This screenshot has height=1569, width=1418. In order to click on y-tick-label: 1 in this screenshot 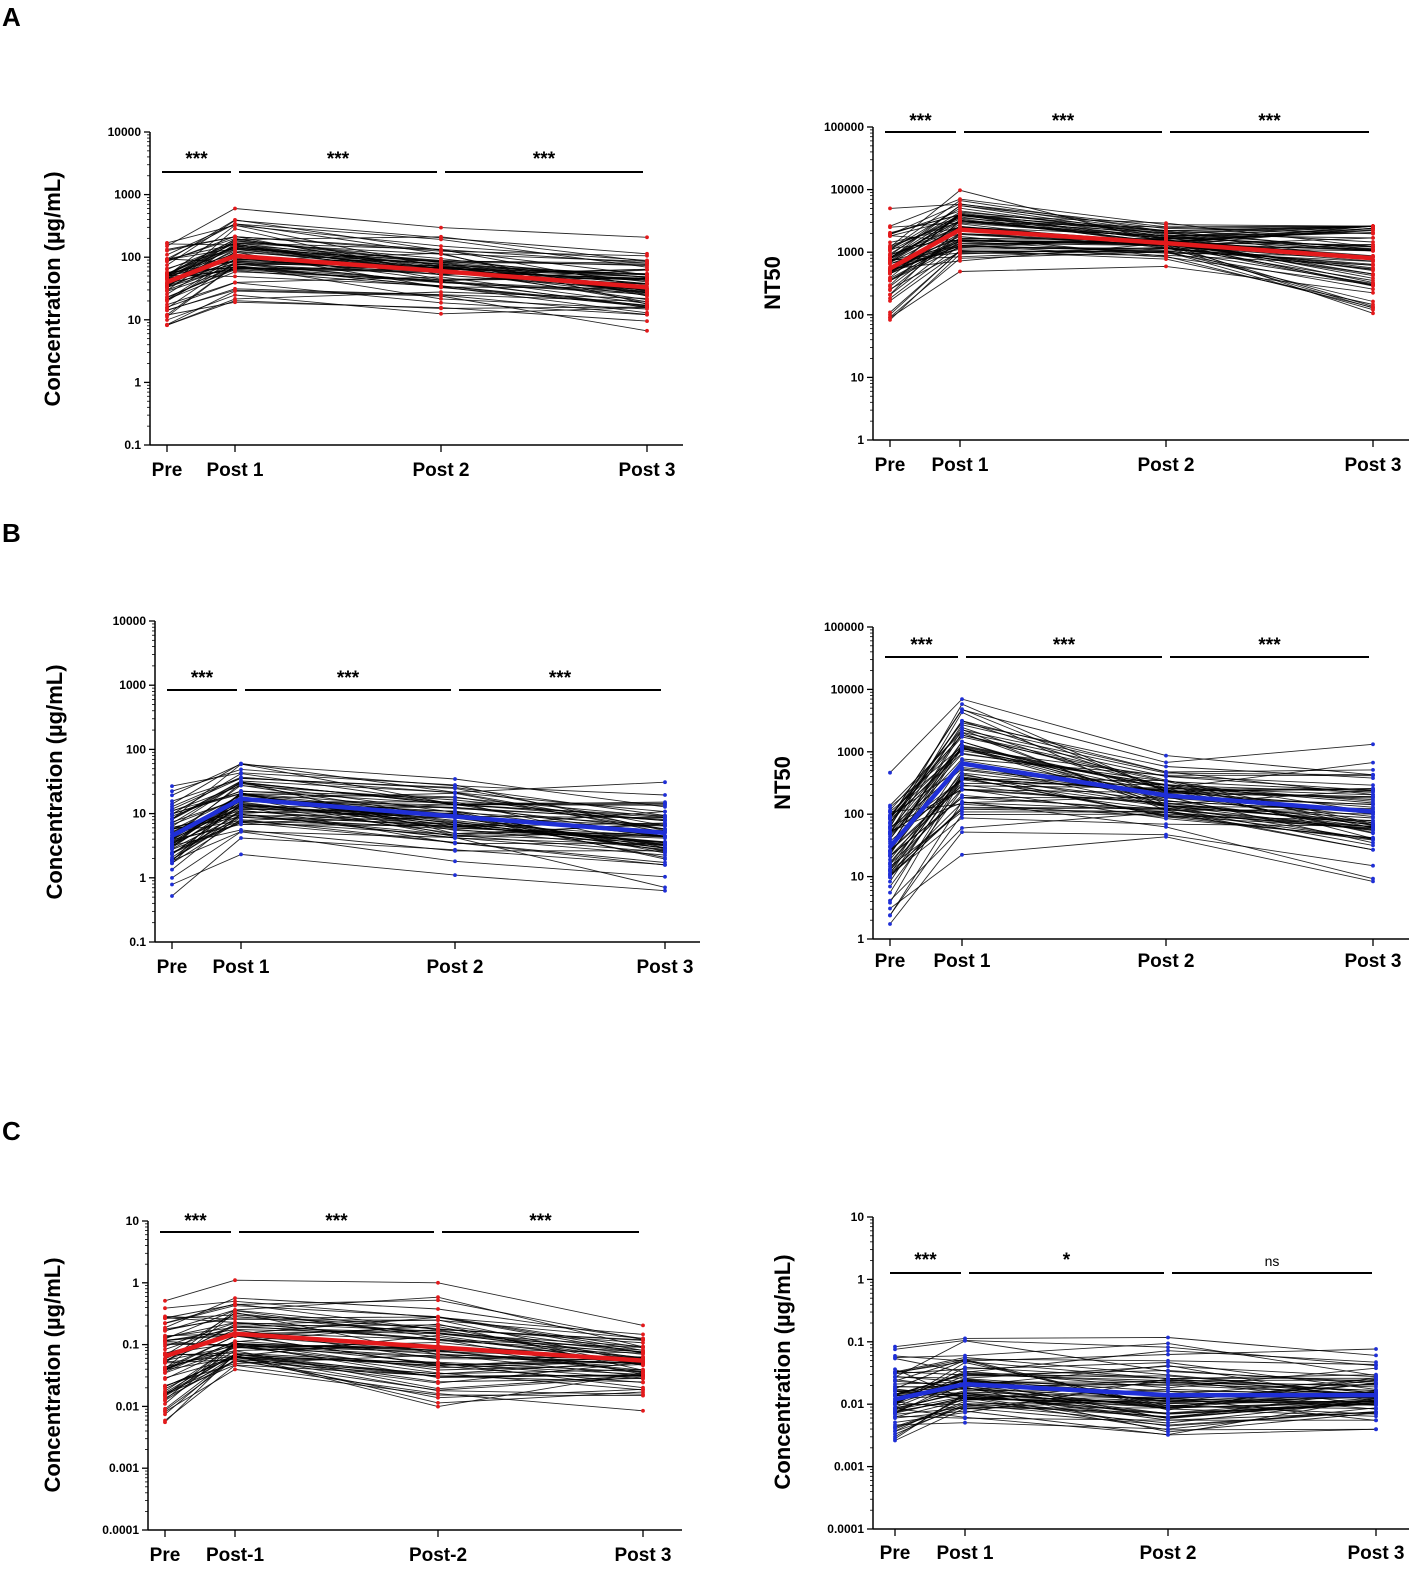, I will do `click(135, 1283)`.